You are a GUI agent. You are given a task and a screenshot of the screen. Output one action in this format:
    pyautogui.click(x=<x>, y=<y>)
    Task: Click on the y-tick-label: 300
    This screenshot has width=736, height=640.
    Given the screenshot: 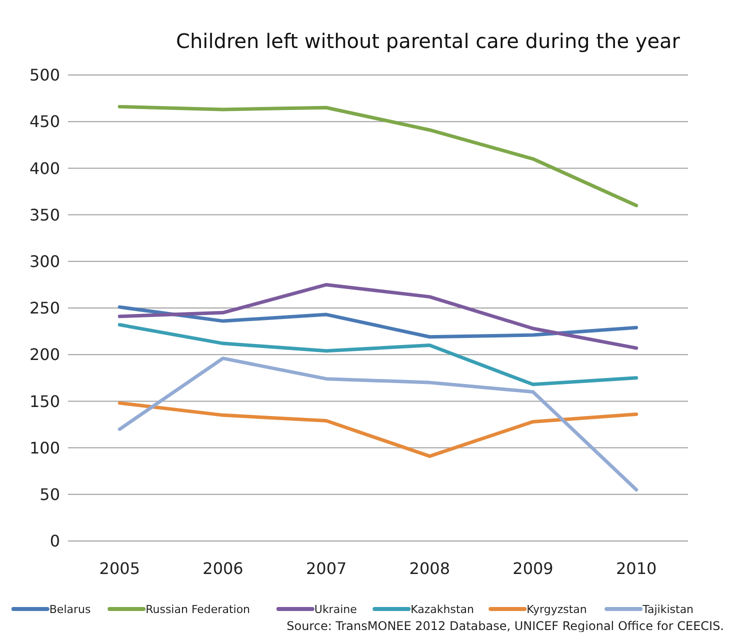 What is the action you would take?
    pyautogui.click(x=44, y=261)
    